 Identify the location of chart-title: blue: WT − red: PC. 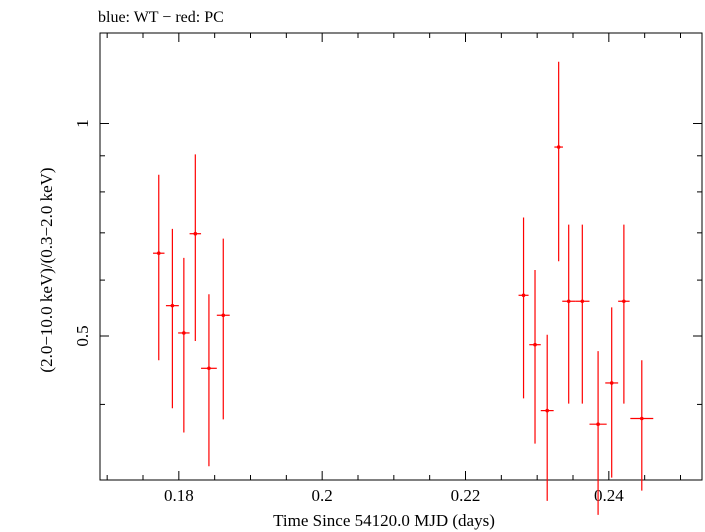
(161, 17).